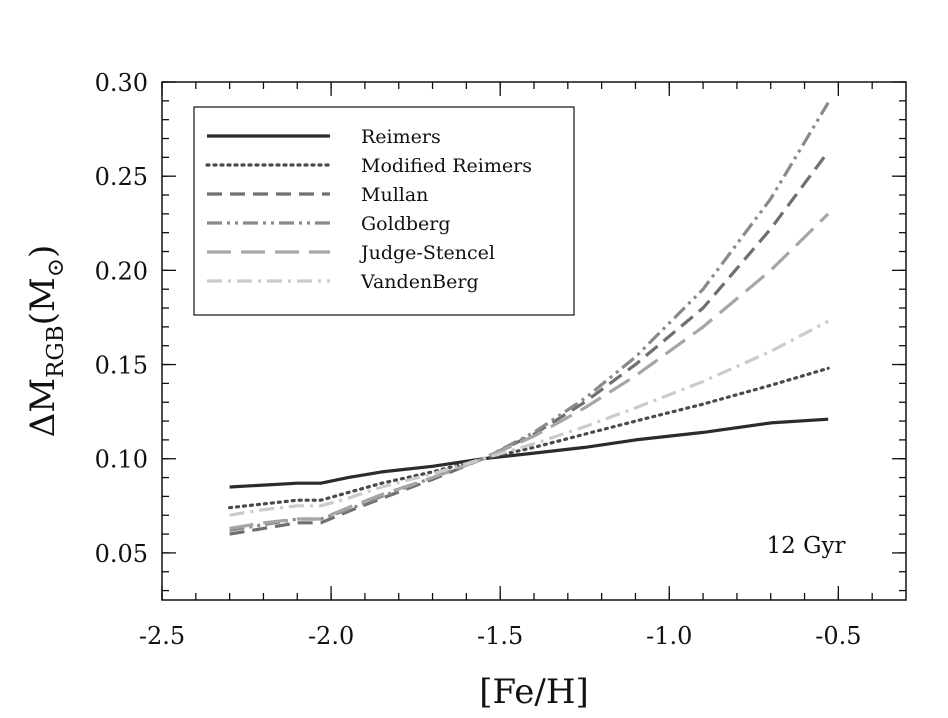  I want to click on y-tick-label: 0.05, so click(121, 554).